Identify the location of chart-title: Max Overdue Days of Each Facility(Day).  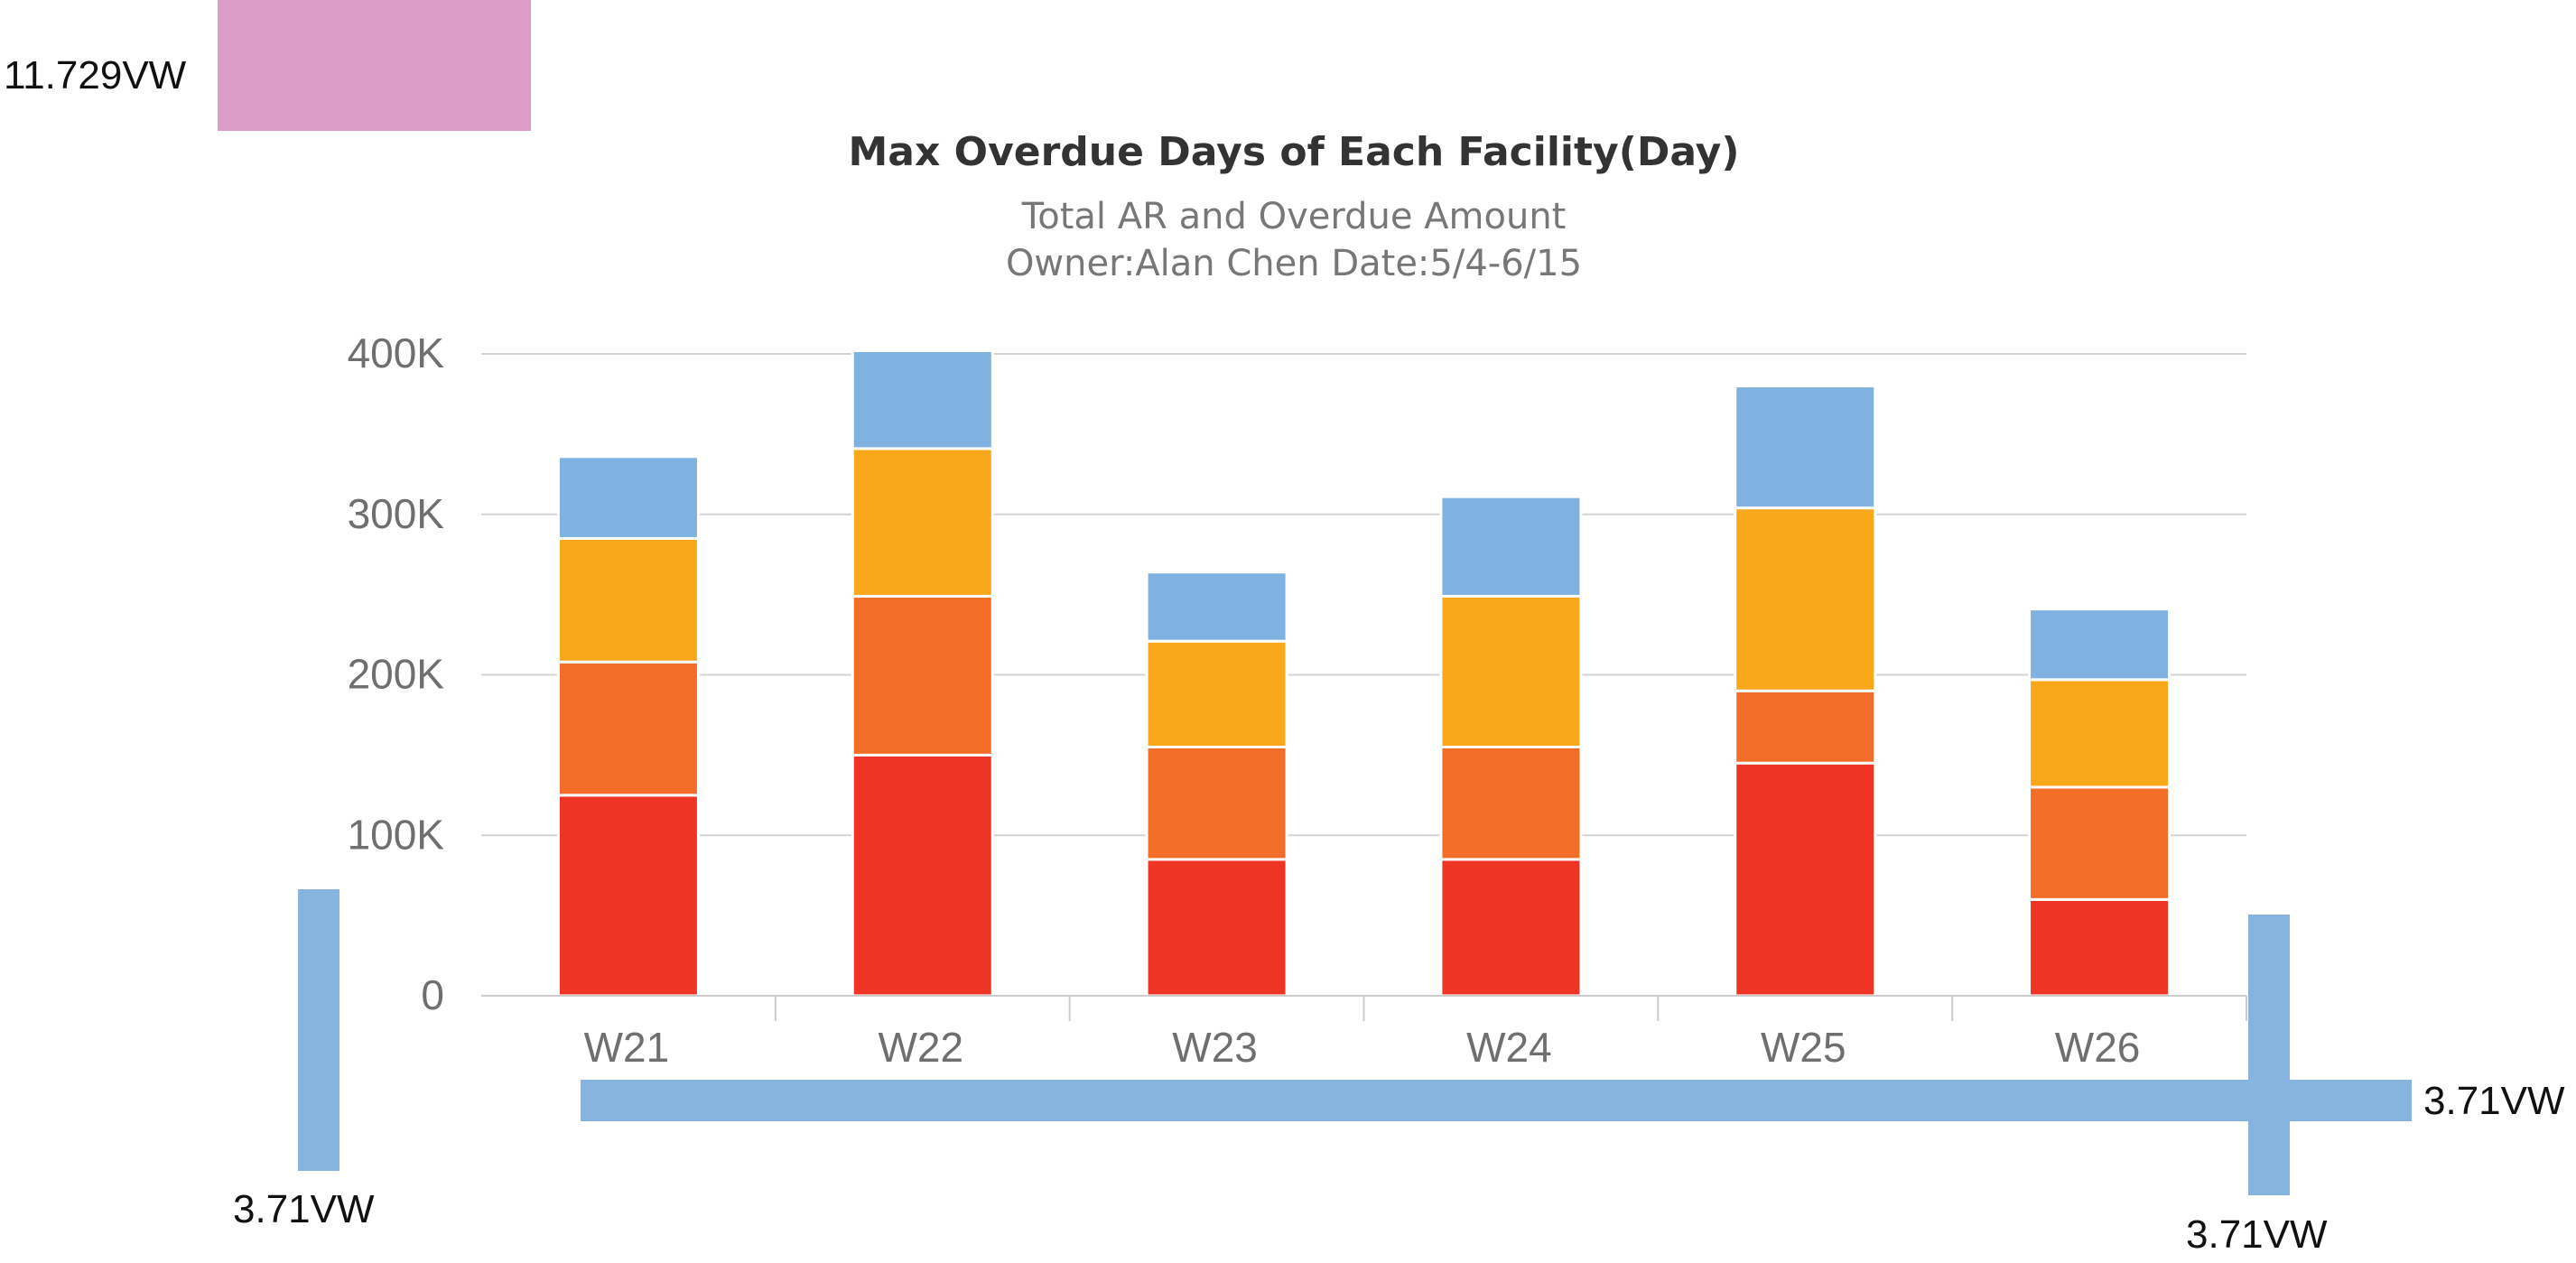
(1294, 152).